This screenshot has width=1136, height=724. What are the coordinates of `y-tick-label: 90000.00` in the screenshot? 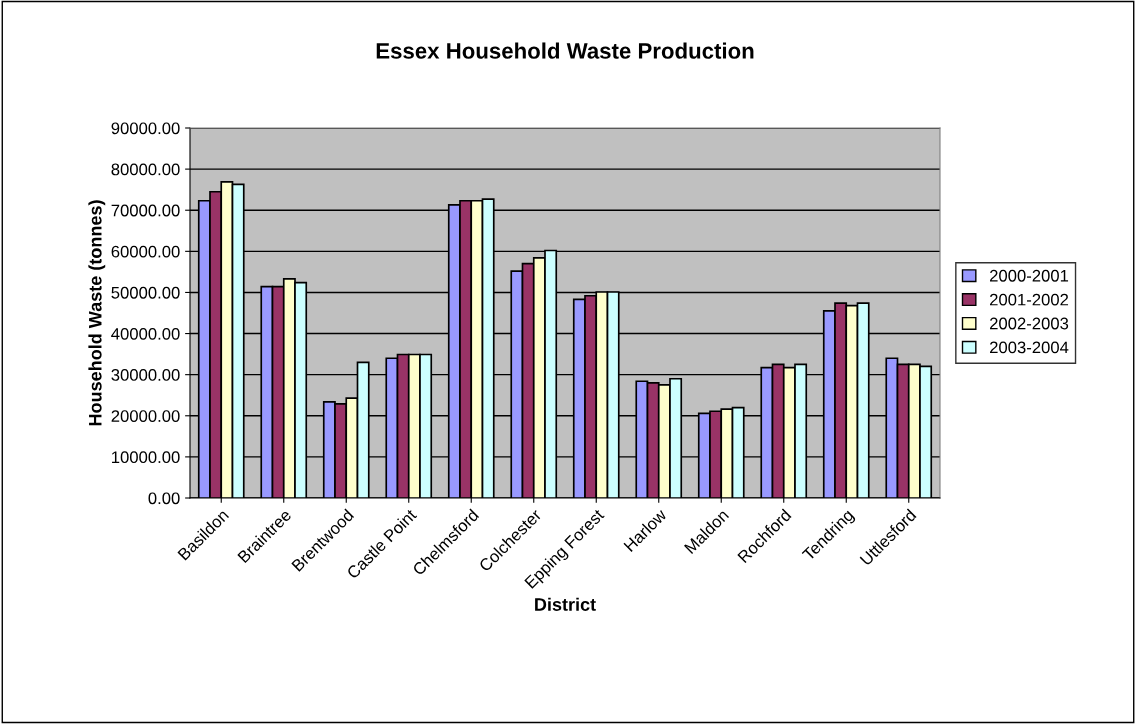 It's located at (145, 128).